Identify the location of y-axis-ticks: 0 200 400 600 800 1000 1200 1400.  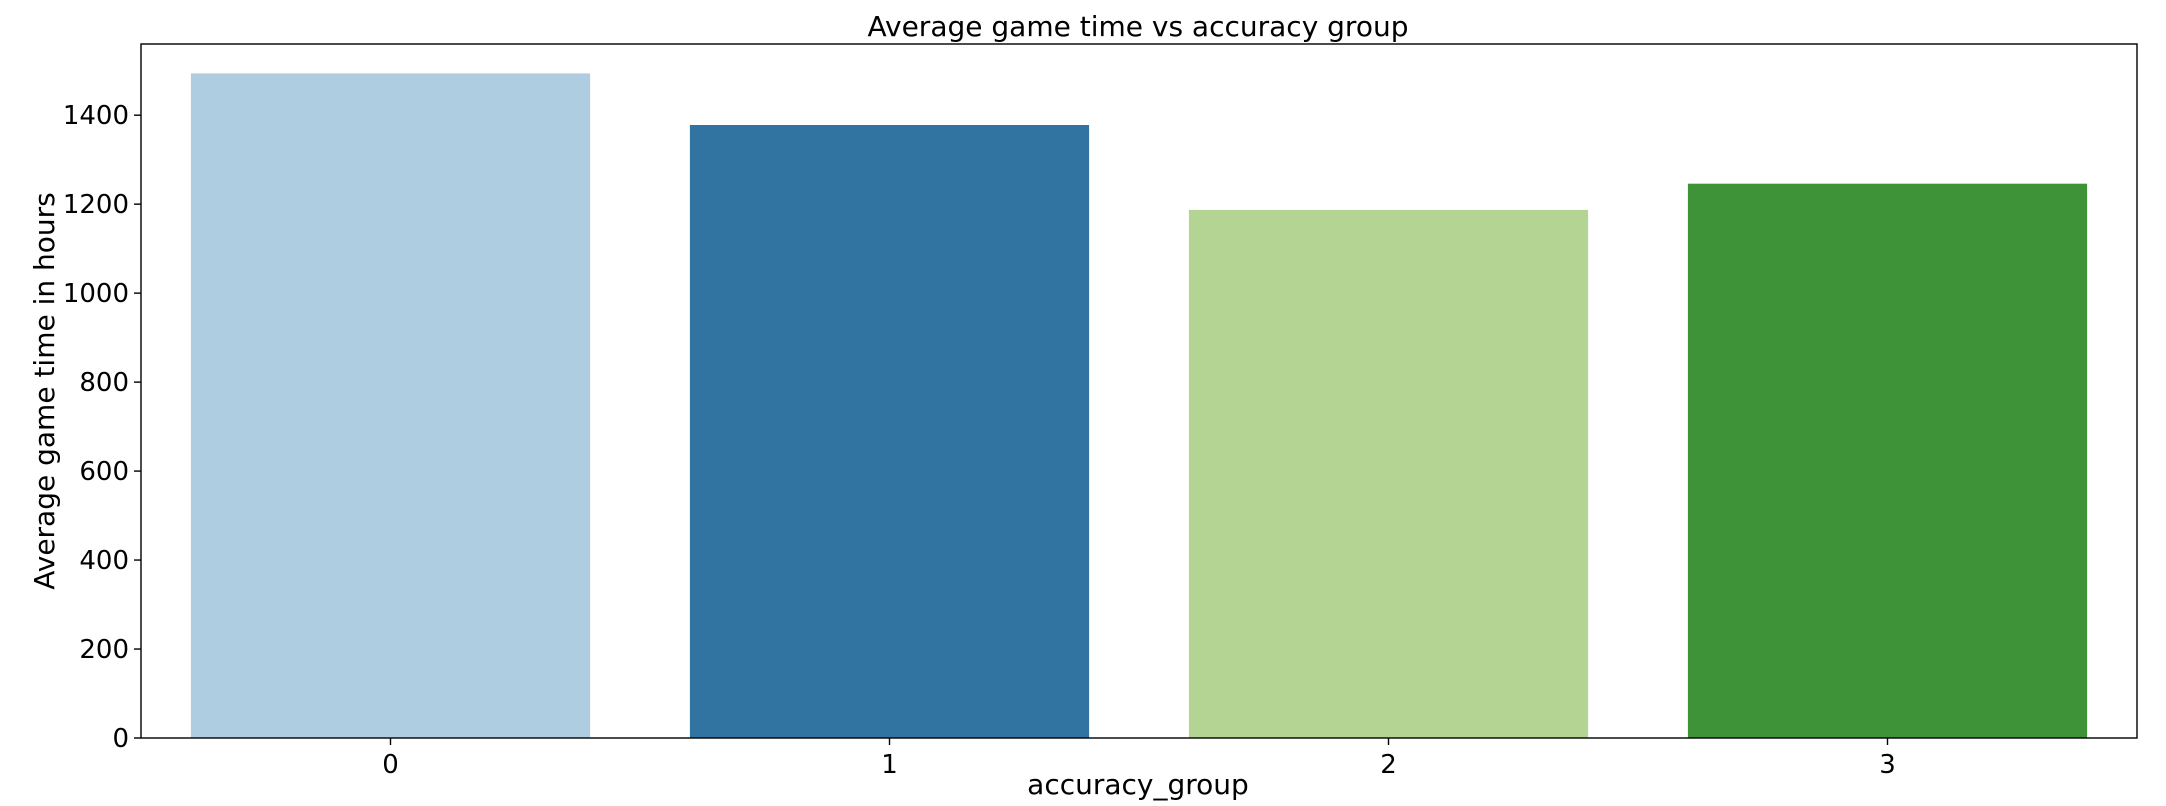
(102, 427).